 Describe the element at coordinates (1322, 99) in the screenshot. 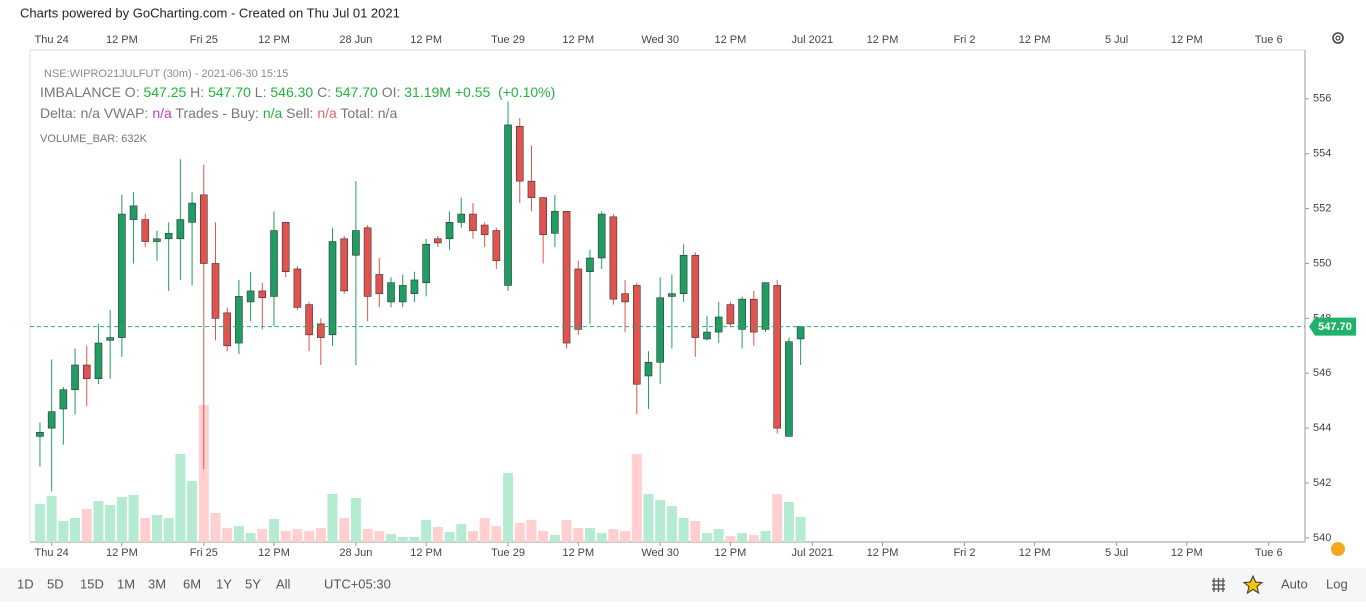

I see `y-tick-label: 556` at that location.